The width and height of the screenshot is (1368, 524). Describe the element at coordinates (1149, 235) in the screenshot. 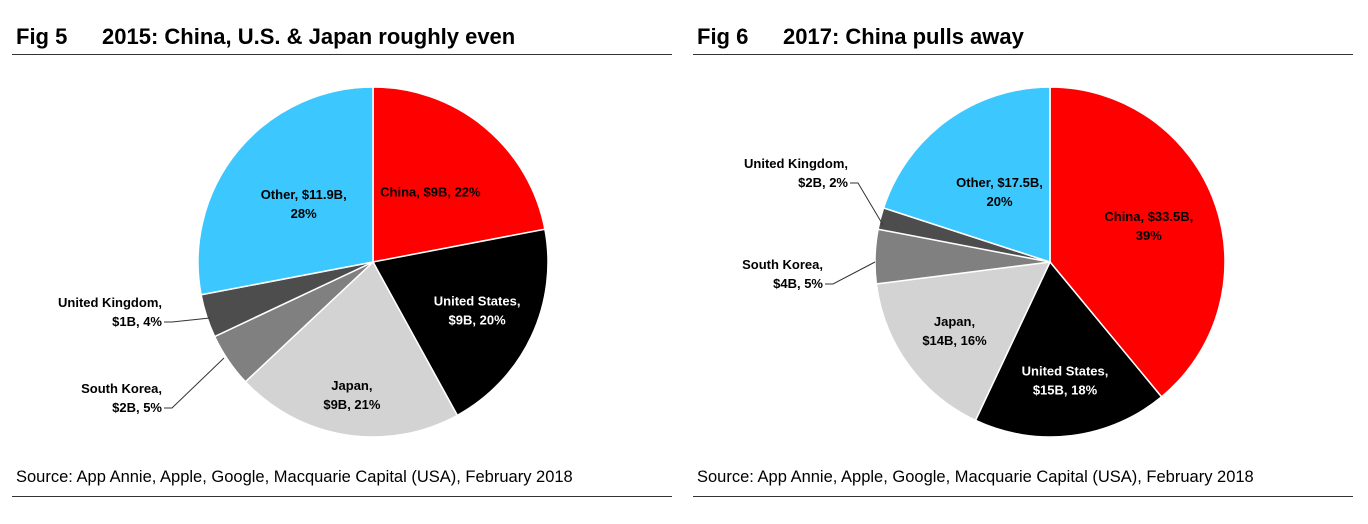

I see `slice-label-china: 39%` at that location.